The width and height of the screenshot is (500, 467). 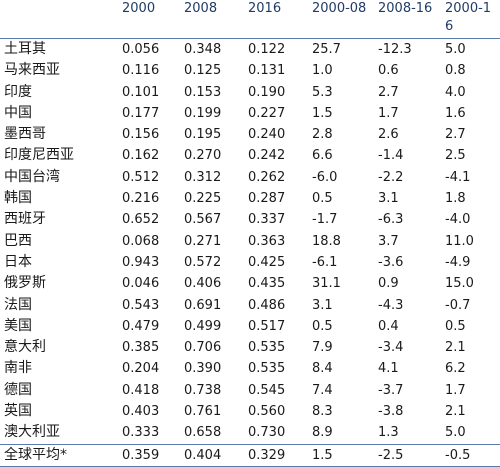 What do you see at coordinates (153, 433) in the screenshot?
I see `table-cell: 0.333` at bounding box center [153, 433].